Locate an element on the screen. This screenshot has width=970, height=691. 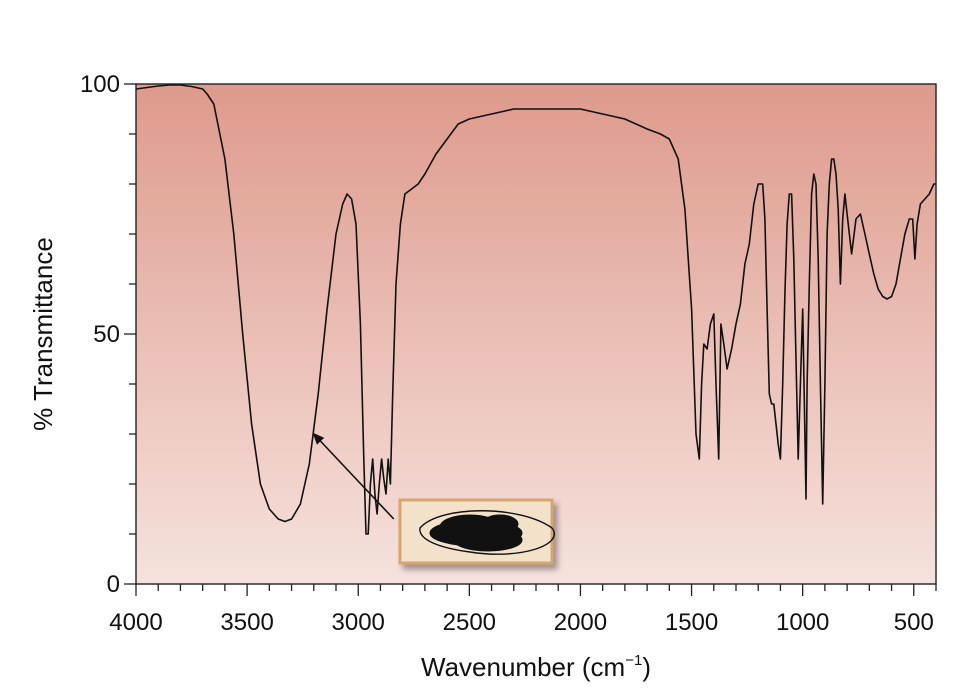
scribble-redaction is located at coordinates (487, 532).